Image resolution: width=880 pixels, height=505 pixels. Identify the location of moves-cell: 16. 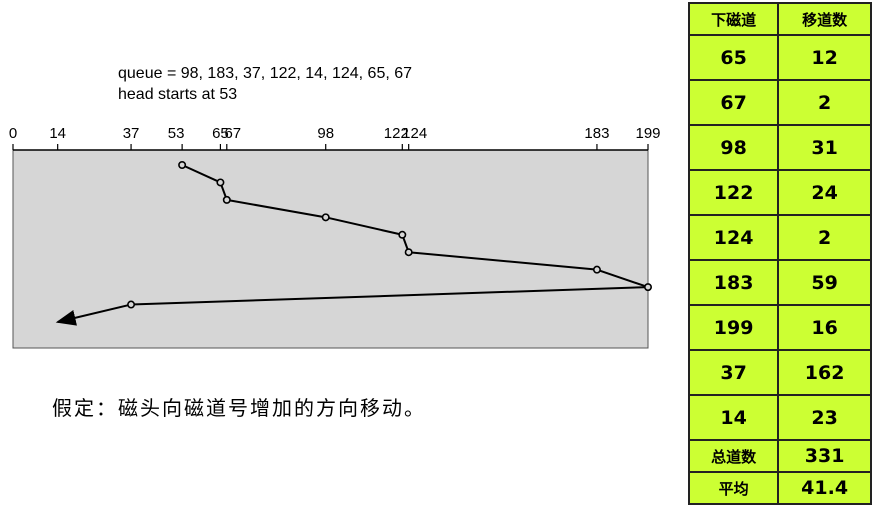
(824, 327).